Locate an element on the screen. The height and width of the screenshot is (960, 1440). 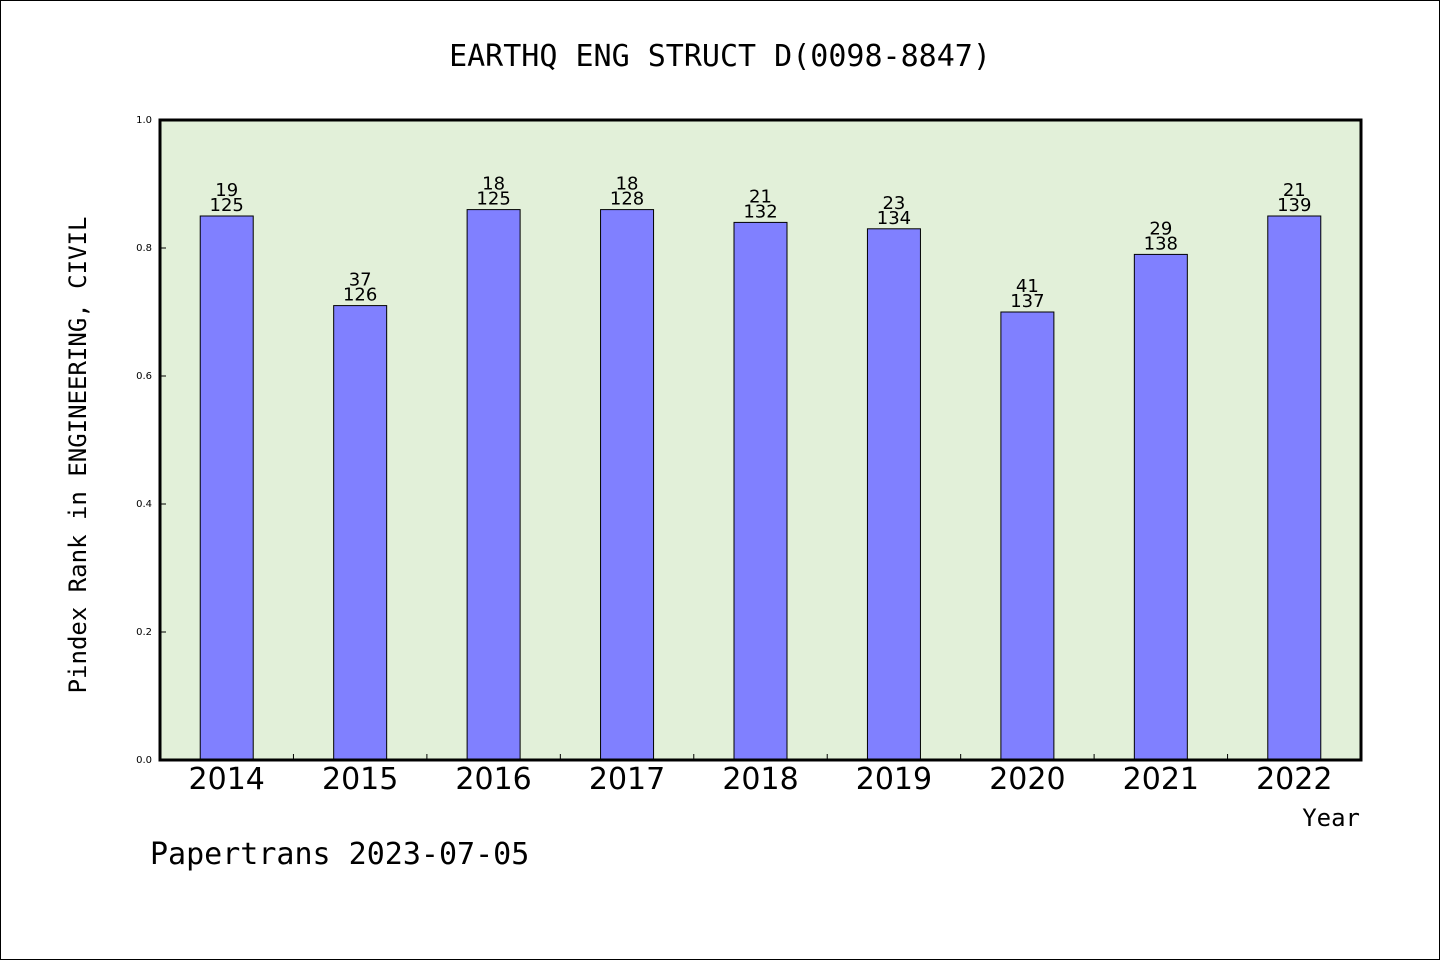
y-tick-label: 1.0 is located at coordinates (144, 120).